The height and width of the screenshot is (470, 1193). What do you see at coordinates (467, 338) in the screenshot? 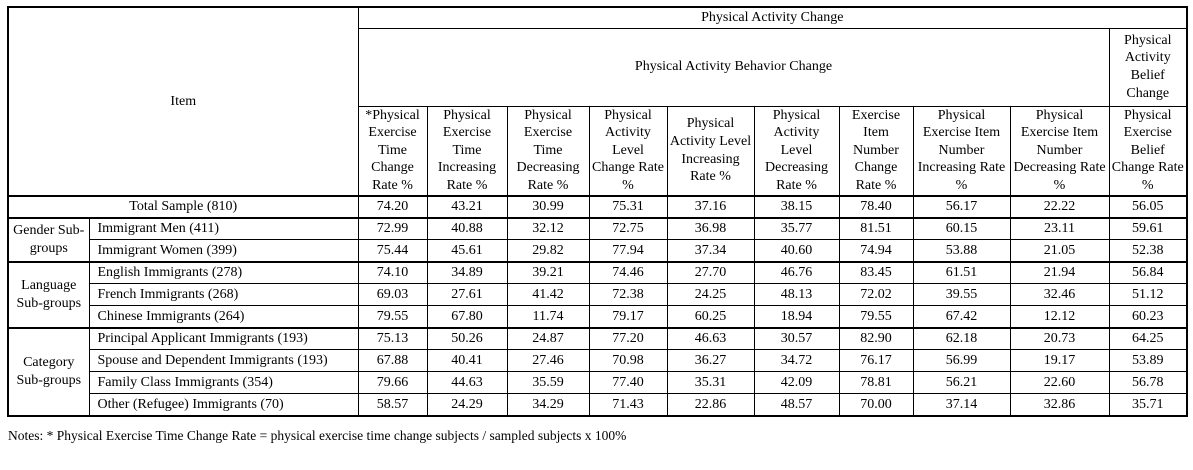
I see `data-cell: 50.26` at bounding box center [467, 338].